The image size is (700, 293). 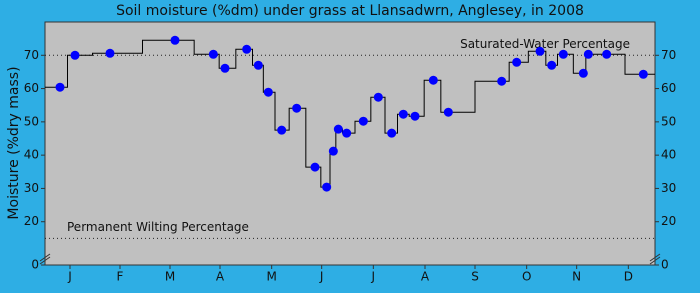 What do you see at coordinates (14, 142) in the screenshot?
I see `y-axis-label: Moisture (%dry mass)` at bounding box center [14, 142].